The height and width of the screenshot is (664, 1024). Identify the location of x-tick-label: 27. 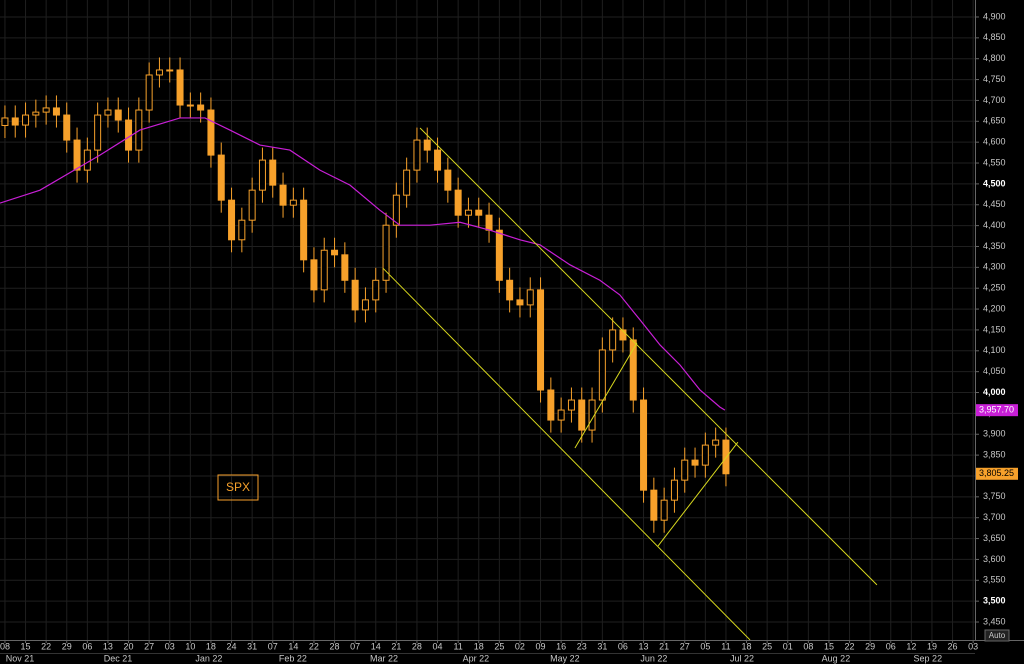
(149, 646).